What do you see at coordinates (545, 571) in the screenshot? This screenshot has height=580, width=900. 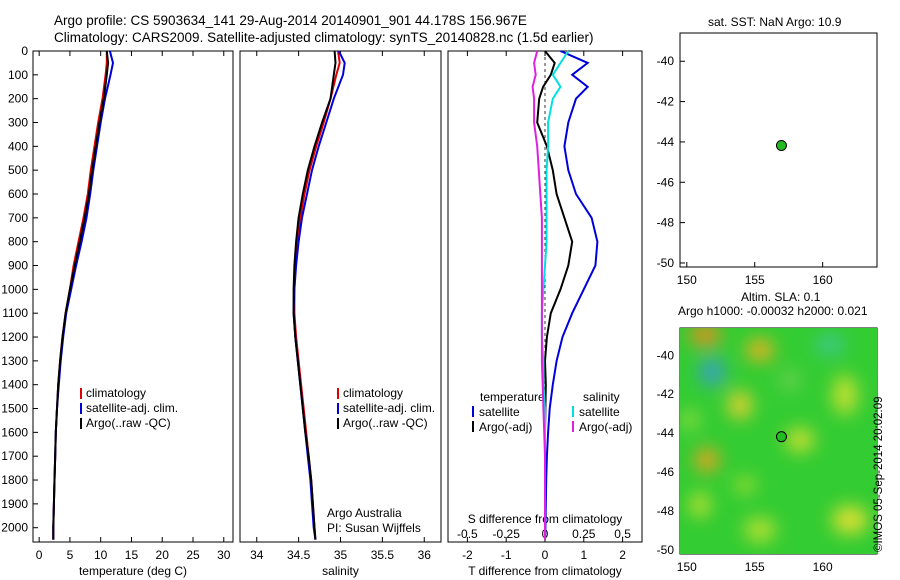 I see `x-axis-label: T difference from climatology` at bounding box center [545, 571].